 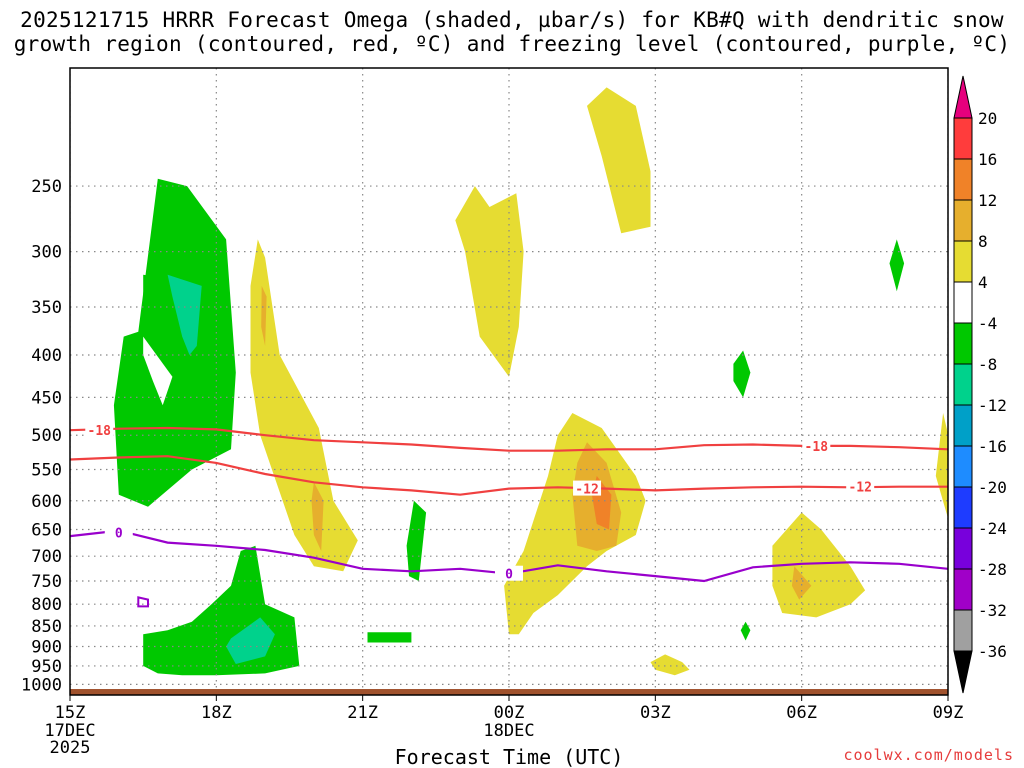 What do you see at coordinates (70, 713) in the screenshot?
I see `x-tick-label-15Z: 15Z` at bounding box center [70, 713].